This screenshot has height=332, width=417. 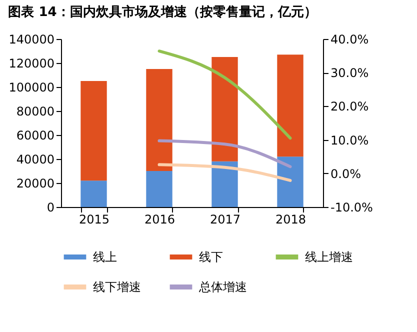 I want to click on x-tick-label: 2015, so click(x=94, y=219).